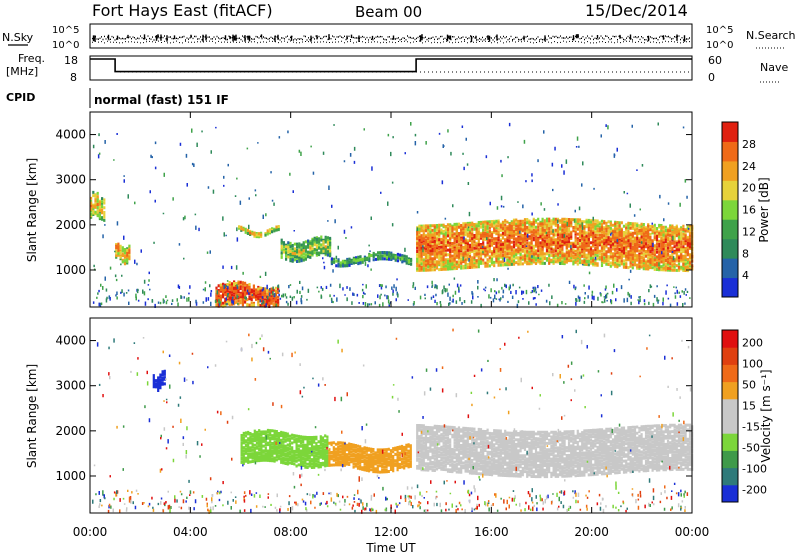 This screenshot has width=800, height=554. I want to click on power-colorbar-frame, so click(730, 209).